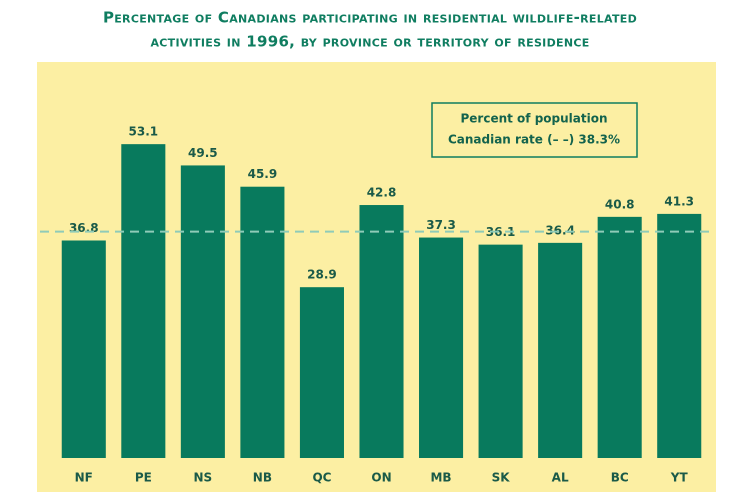 The height and width of the screenshot is (500, 740). What do you see at coordinates (203, 153) in the screenshot?
I see `data-label: 49.5` at bounding box center [203, 153].